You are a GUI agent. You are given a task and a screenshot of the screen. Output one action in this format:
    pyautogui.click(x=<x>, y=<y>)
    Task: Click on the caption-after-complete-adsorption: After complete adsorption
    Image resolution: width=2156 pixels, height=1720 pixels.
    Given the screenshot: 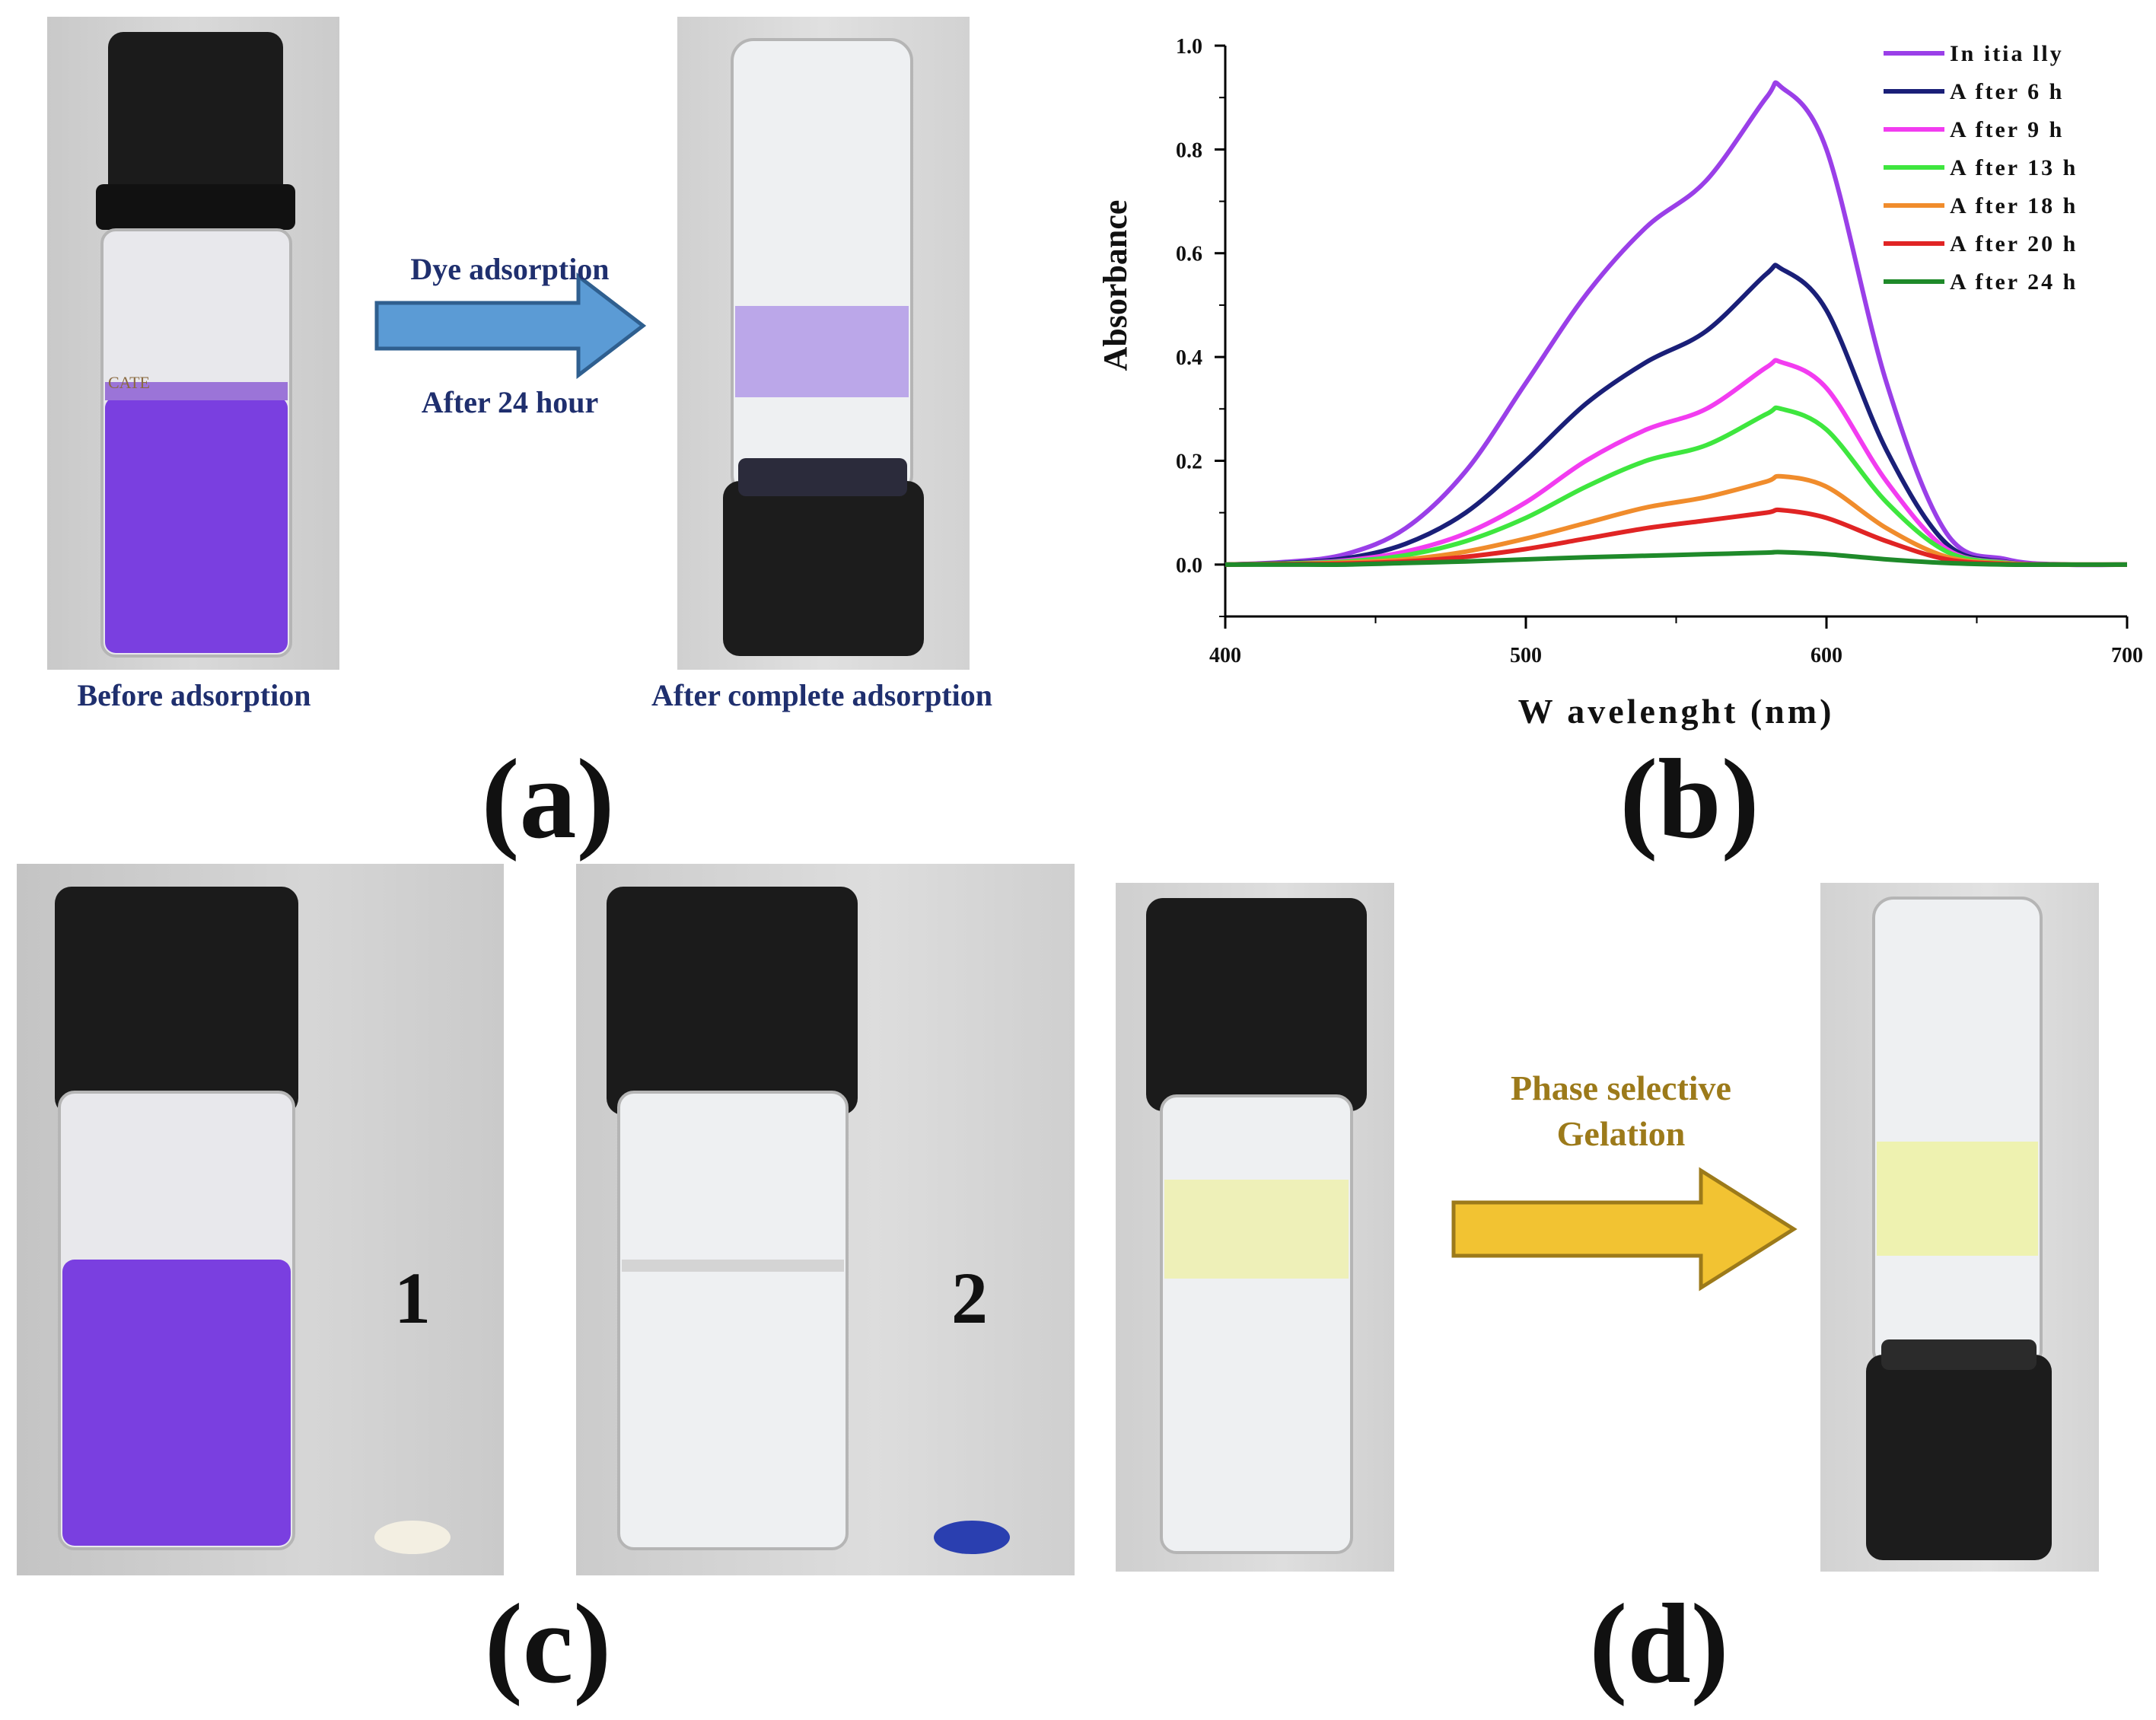 What is the action you would take?
    pyautogui.click(x=822, y=695)
    